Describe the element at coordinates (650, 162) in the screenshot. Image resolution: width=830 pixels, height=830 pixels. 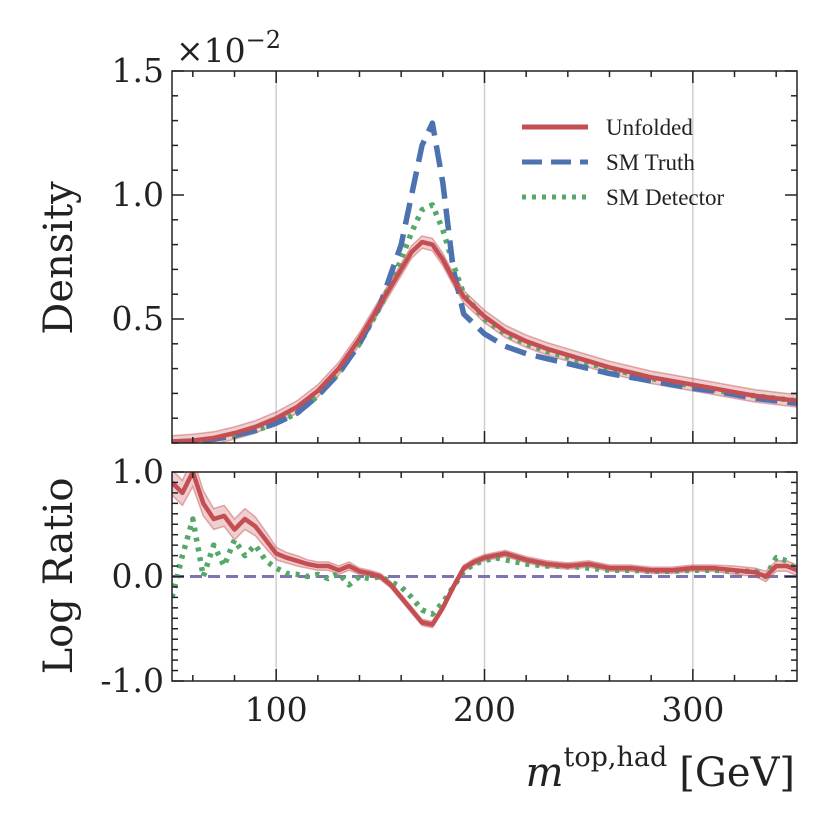
I see `legend-label-sm-truth: SM Truth` at that location.